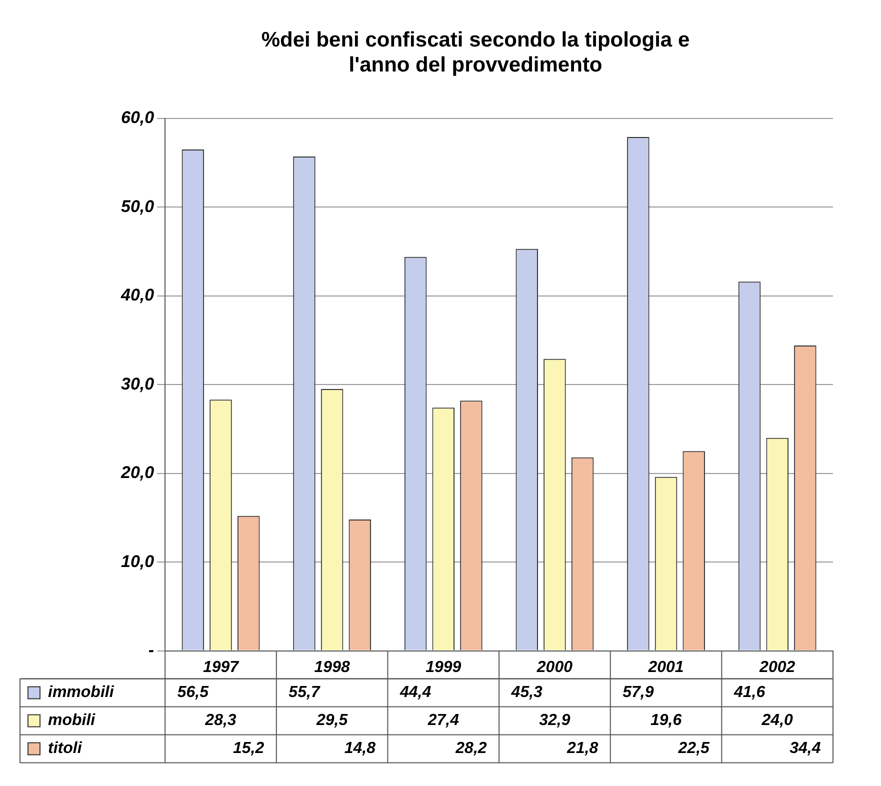 The height and width of the screenshot is (786, 881). What do you see at coordinates (65, 749) in the screenshot?
I see `legend-label: titoli` at bounding box center [65, 749].